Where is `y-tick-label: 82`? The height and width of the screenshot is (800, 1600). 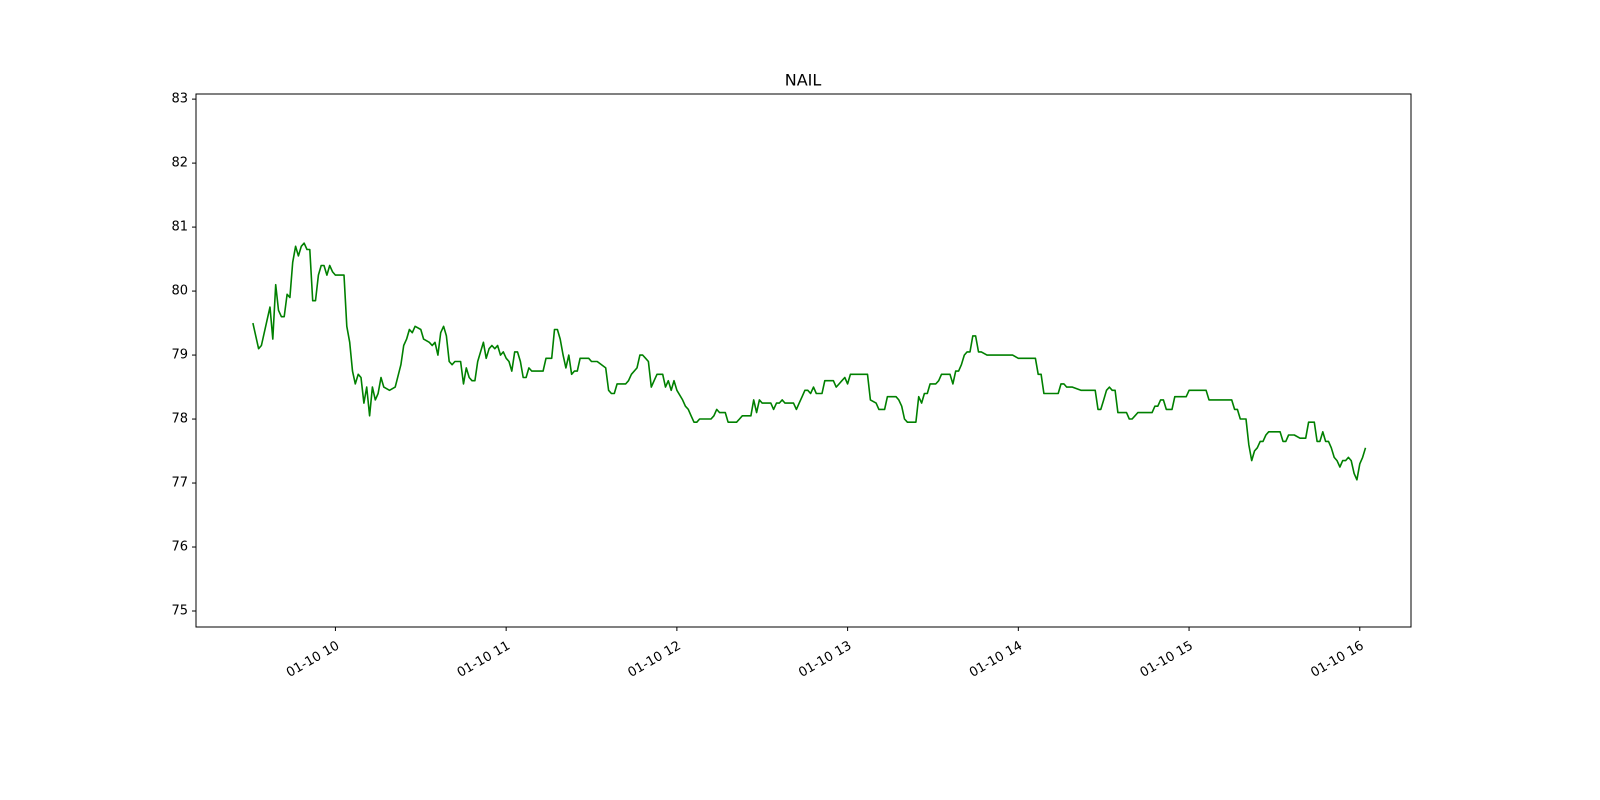 y-tick-label: 82 is located at coordinates (179, 163).